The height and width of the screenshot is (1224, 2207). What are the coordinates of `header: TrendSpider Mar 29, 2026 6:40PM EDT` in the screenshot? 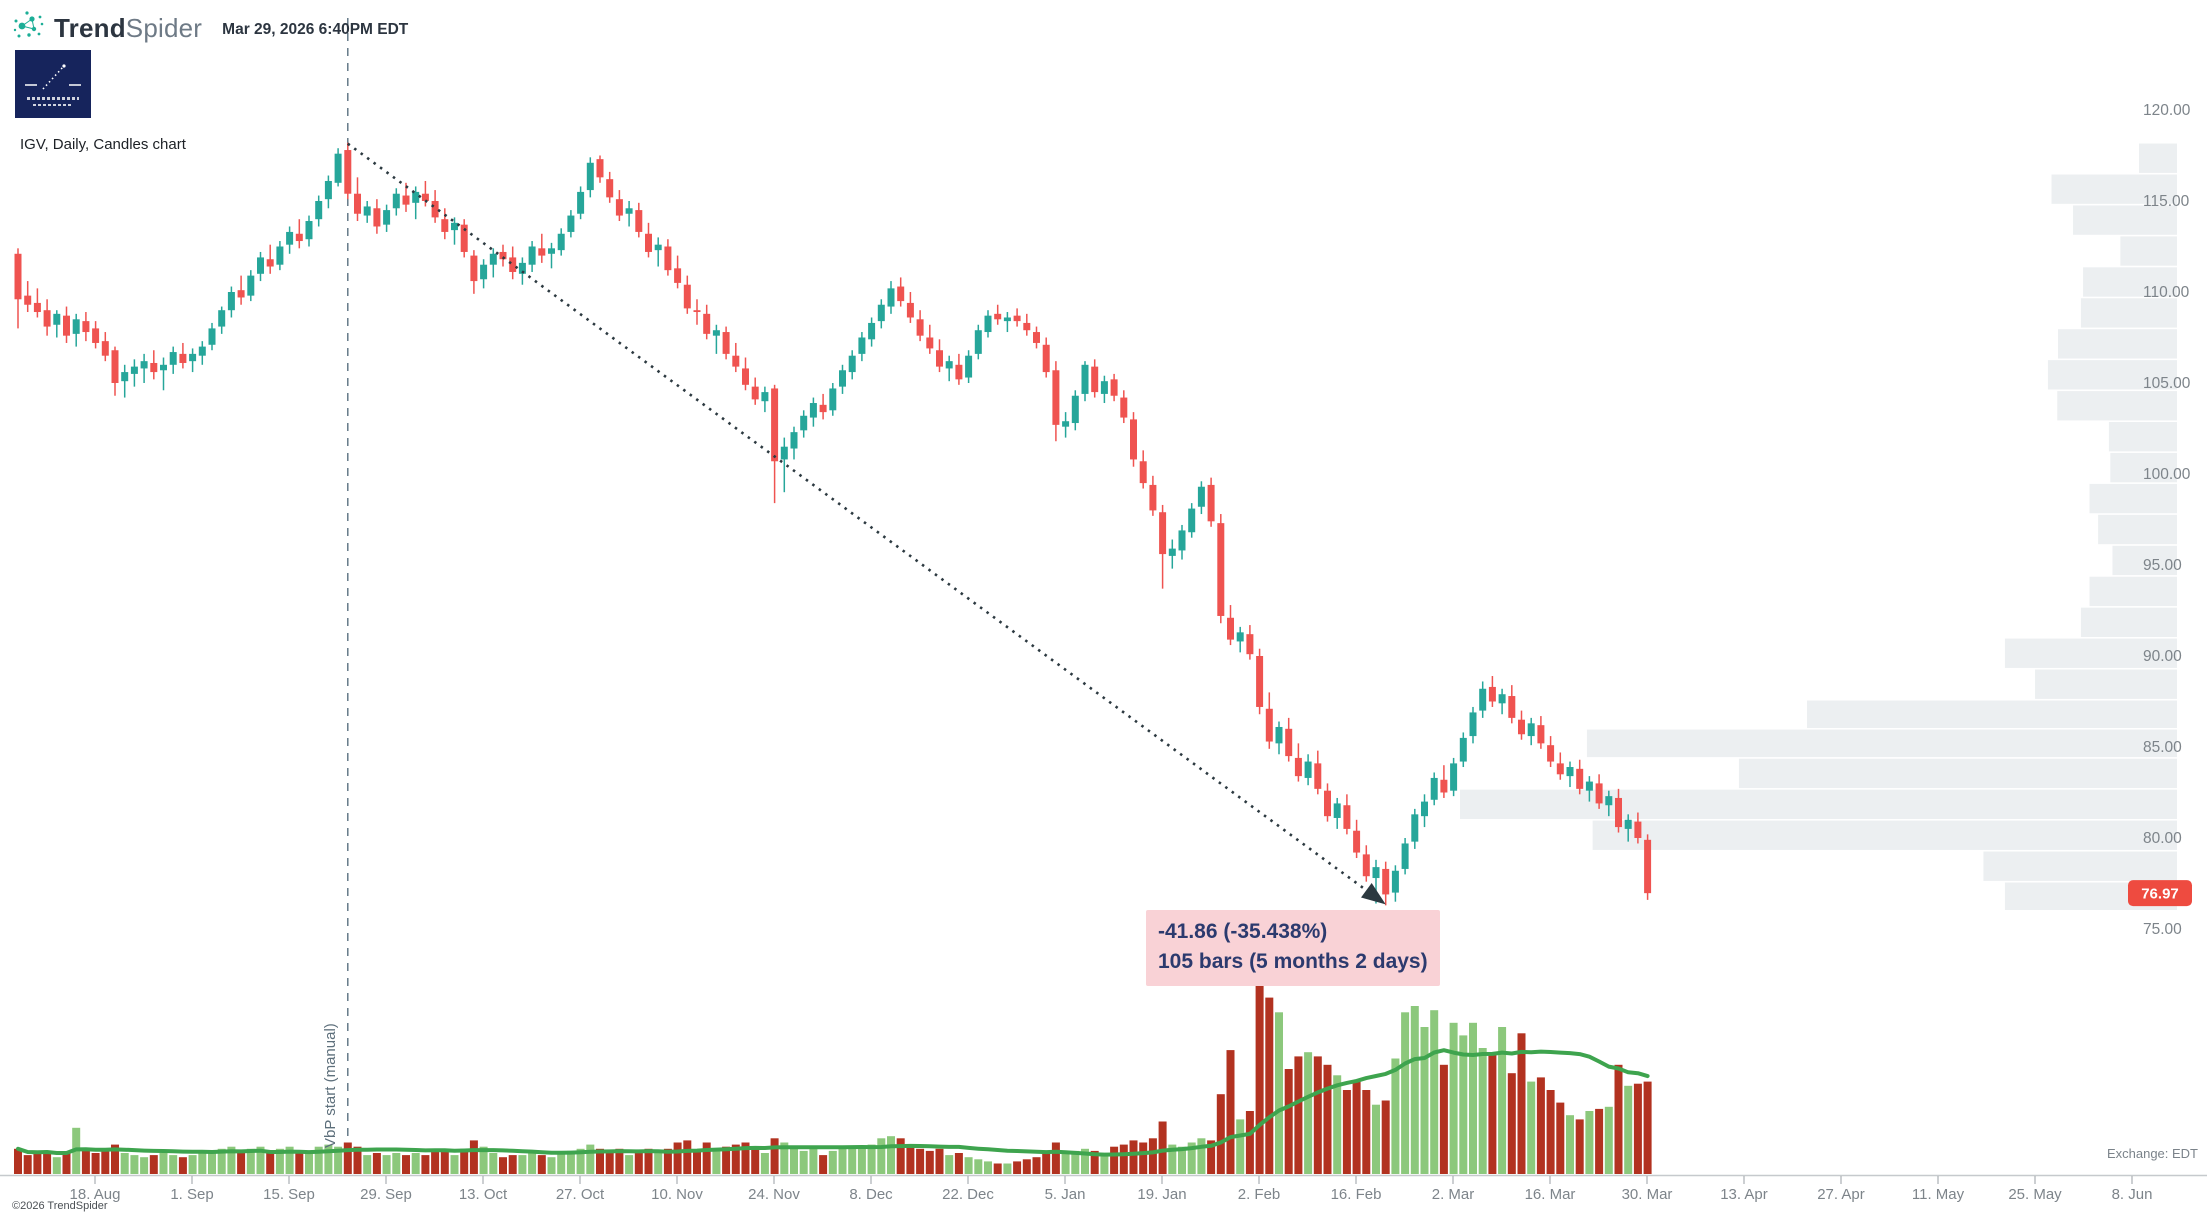 It's located at (210, 28).